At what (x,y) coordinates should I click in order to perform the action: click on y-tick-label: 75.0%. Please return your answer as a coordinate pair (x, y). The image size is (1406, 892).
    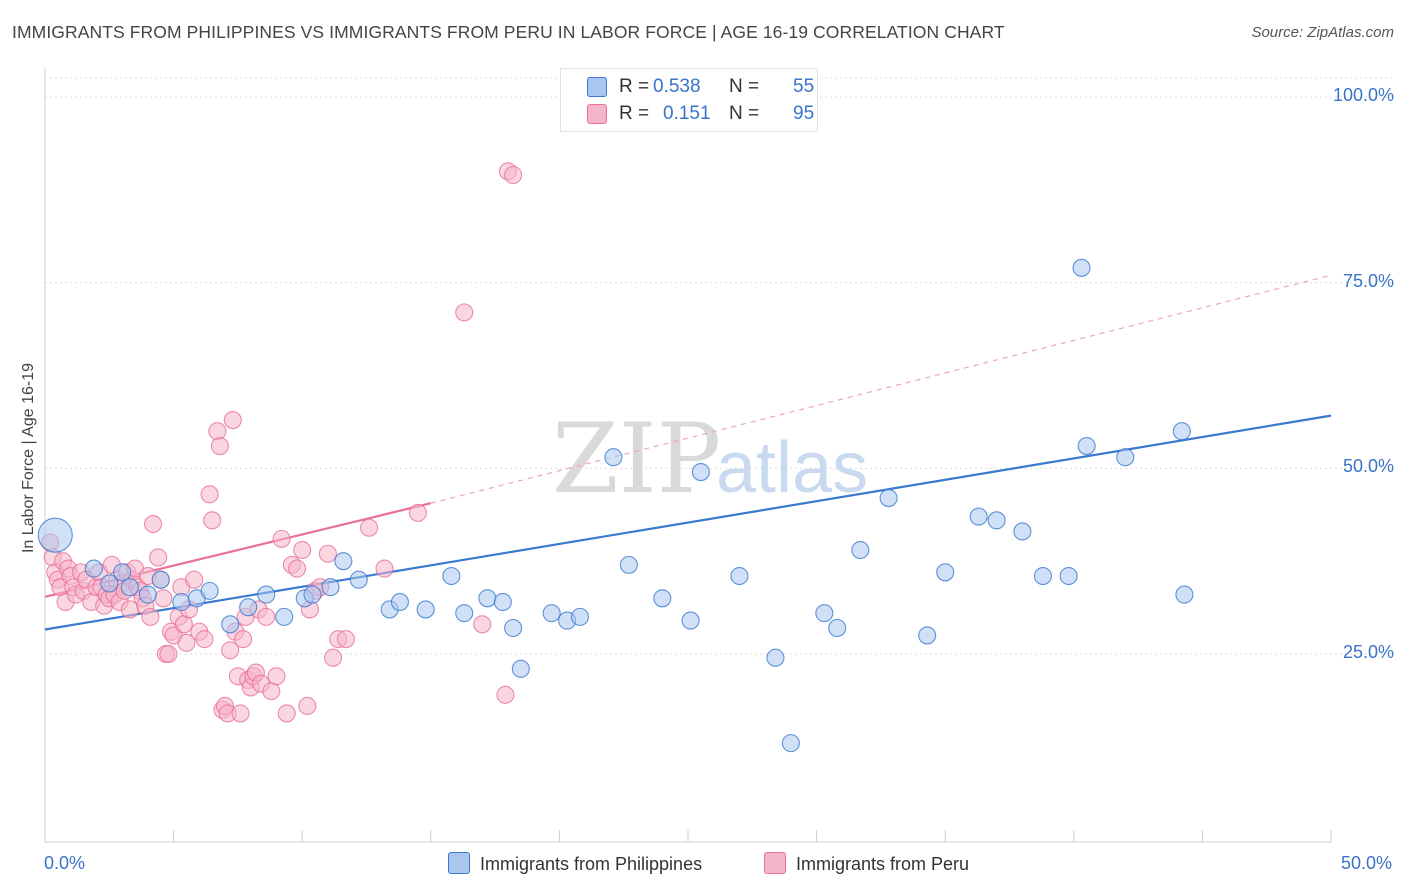
    Looking at the image, I should click on (1368, 280).